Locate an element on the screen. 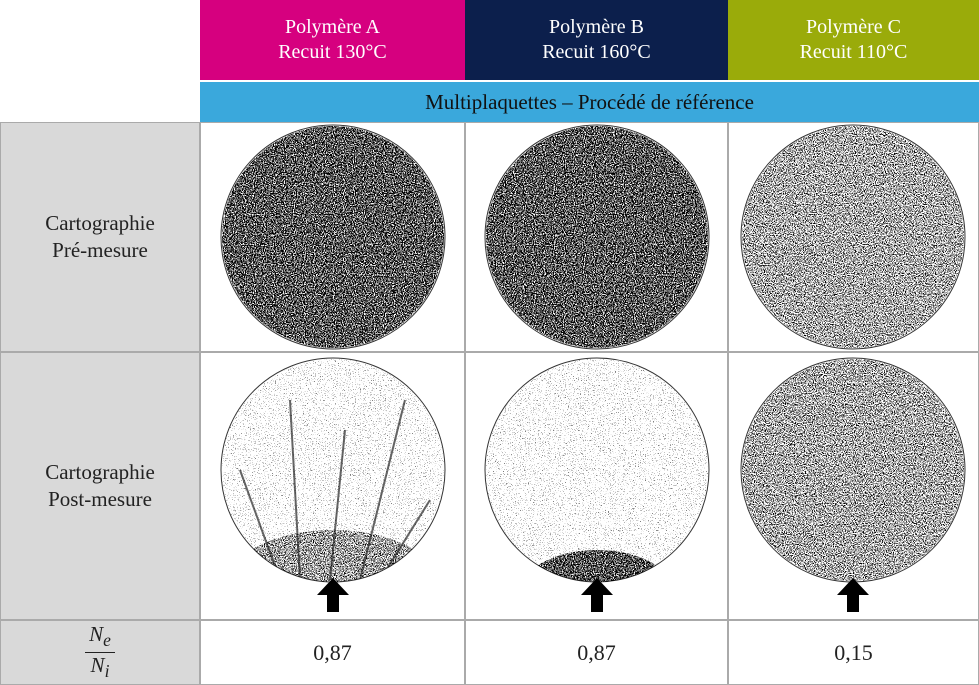 This screenshot has width=979, height=685. ratio-label: Ne Ni is located at coordinates (100, 652).